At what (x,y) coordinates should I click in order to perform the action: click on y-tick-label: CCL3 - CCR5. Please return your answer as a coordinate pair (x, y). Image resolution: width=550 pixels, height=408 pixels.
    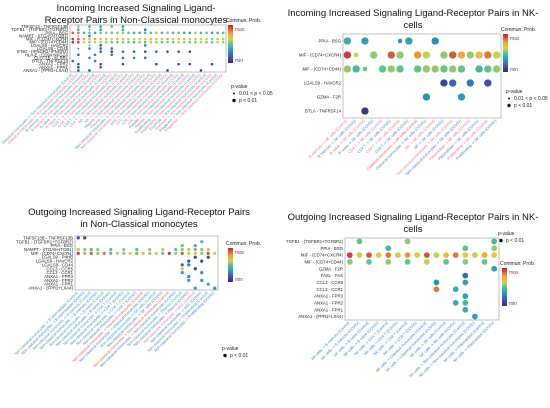
    Looking at the image, I should click on (59, 268).